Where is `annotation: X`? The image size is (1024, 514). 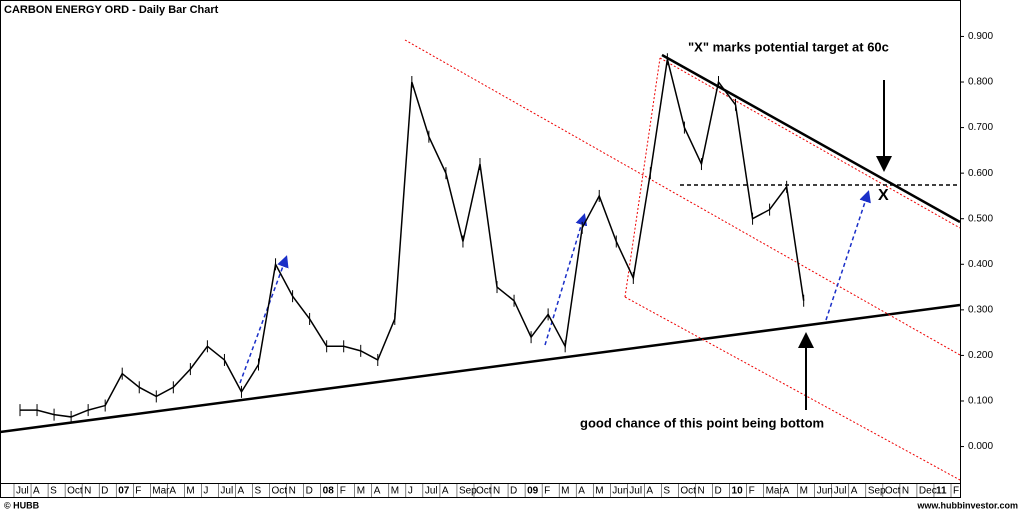
annotation: X is located at coordinates (883, 195).